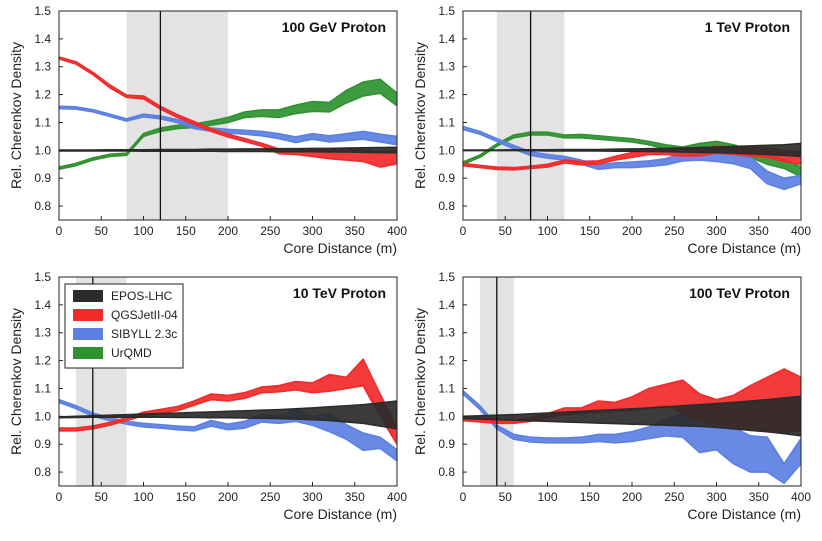  I want to click on legend: EPOS-LHC QGSJetII-04 SIBYLL 2.3c UrQMD, so click(124, 326).